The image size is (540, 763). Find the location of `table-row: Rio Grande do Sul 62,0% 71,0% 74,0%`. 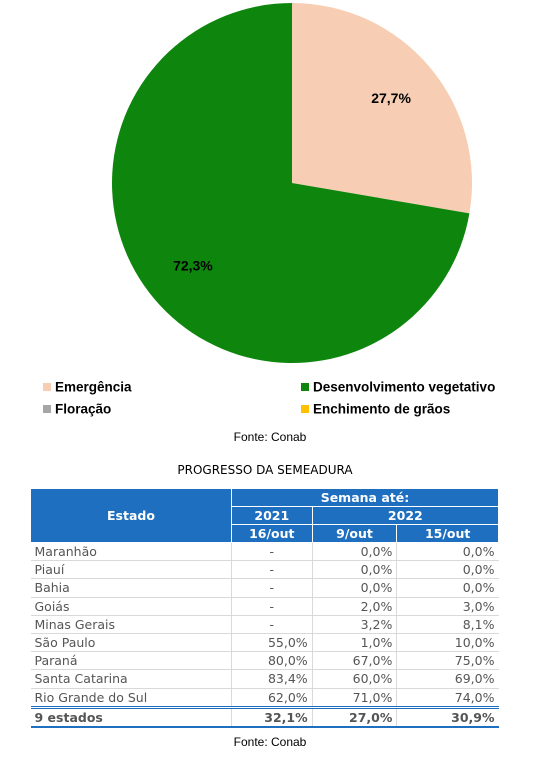

table-row: Rio Grande do Sul 62,0% 71,0% 74,0% is located at coordinates (264, 698).